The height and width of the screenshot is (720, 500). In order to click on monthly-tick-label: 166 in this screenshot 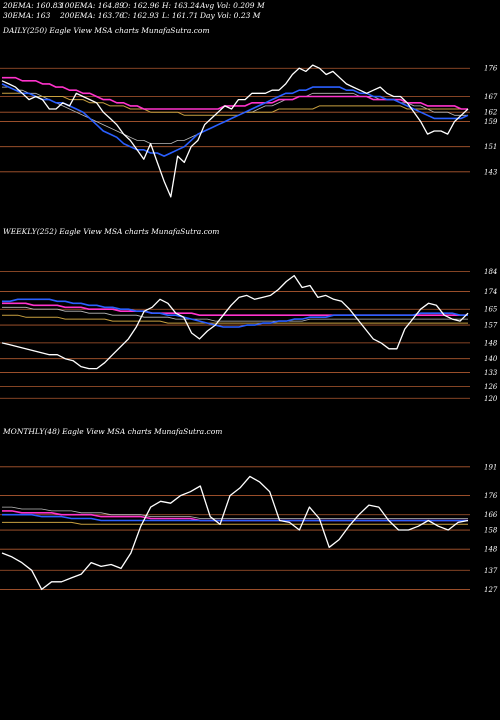, I will do `click(491, 515)`.